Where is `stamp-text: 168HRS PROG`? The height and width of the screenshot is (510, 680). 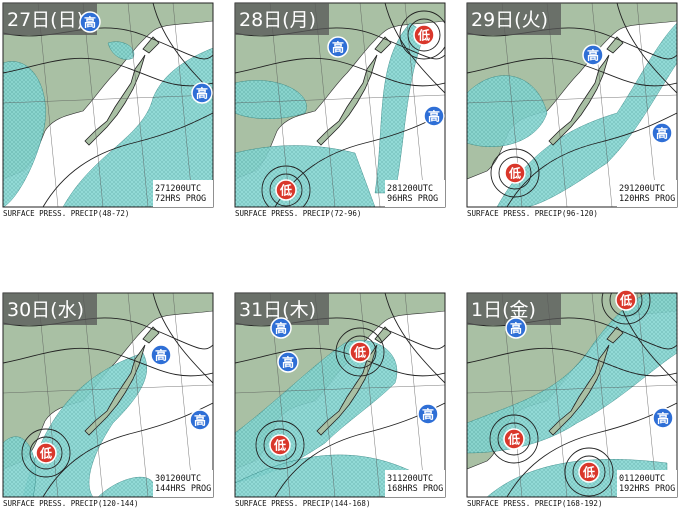 stamp-text: 168HRS PROG is located at coordinates (415, 489).